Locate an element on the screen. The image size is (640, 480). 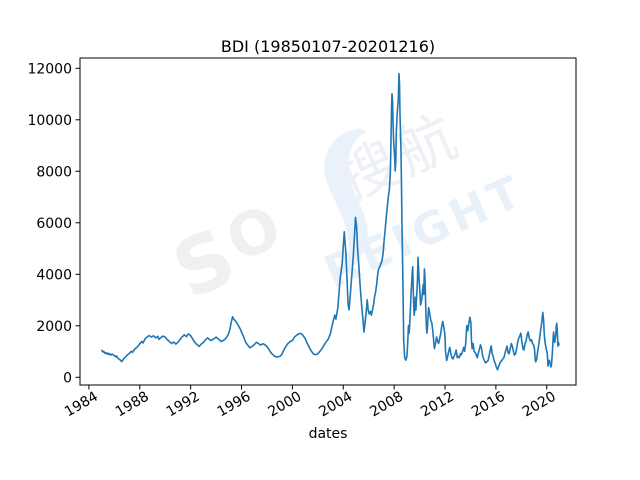
x-tick-label: 1996 is located at coordinates (234, 405).